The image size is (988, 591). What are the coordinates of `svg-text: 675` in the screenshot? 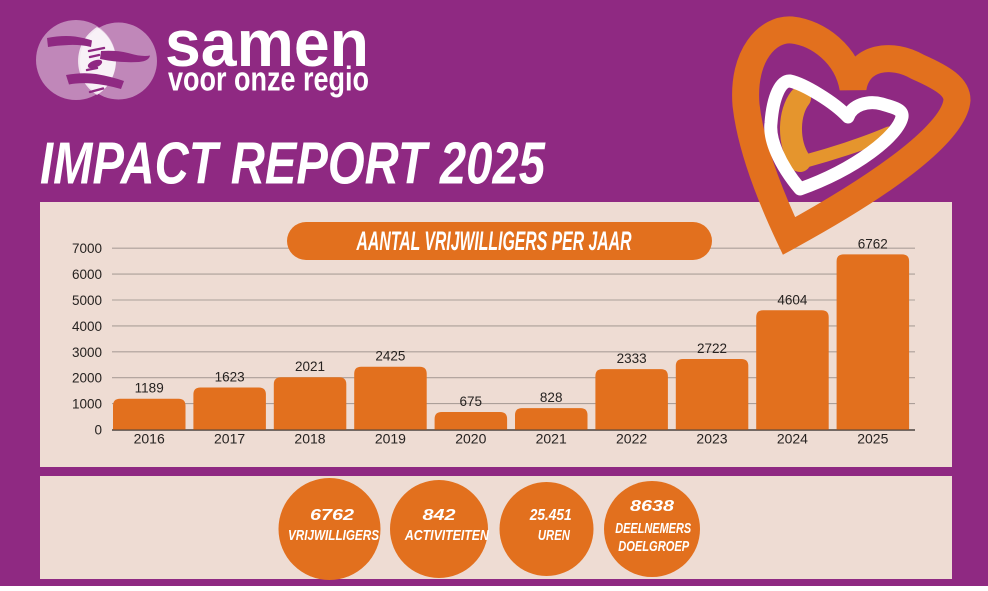 It's located at (471, 401).